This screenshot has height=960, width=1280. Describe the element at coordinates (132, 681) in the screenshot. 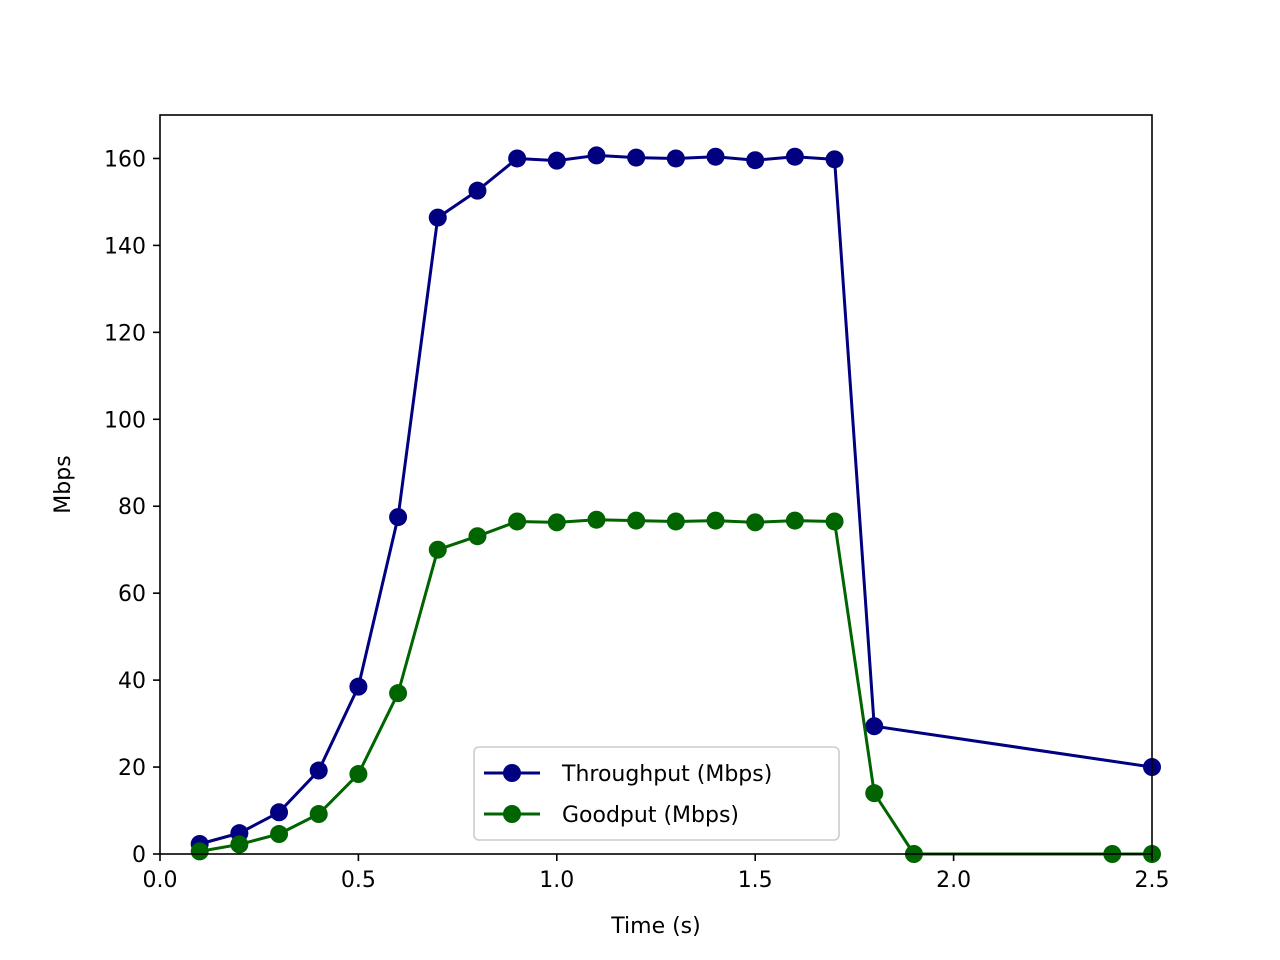

I see `y-tick-label: 40` at that location.